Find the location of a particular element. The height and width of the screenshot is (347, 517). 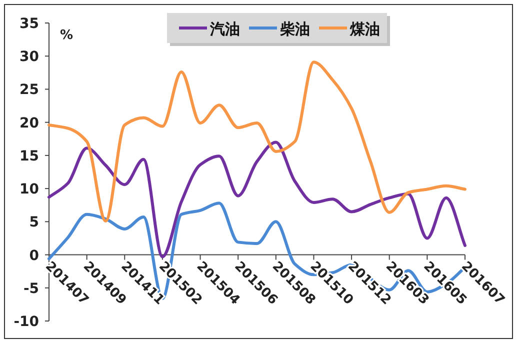

y-tick-label: -10 is located at coordinates (27, 322).